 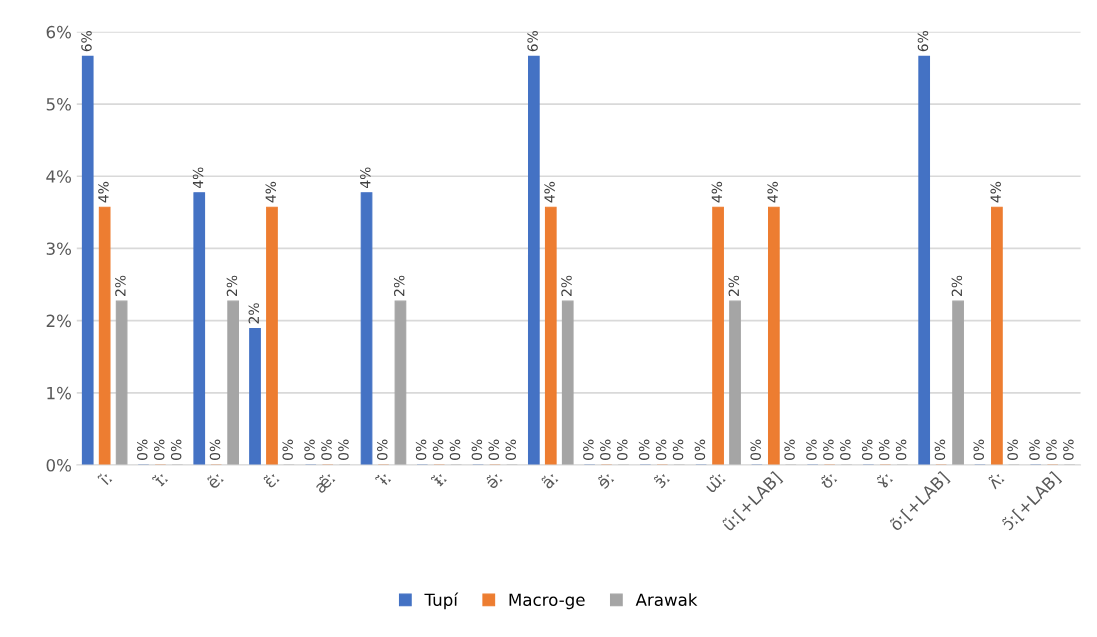 What do you see at coordinates (59, 248) in the screenshot?
I see `y-tick-label: 3%` at bounding box center [59, 248].